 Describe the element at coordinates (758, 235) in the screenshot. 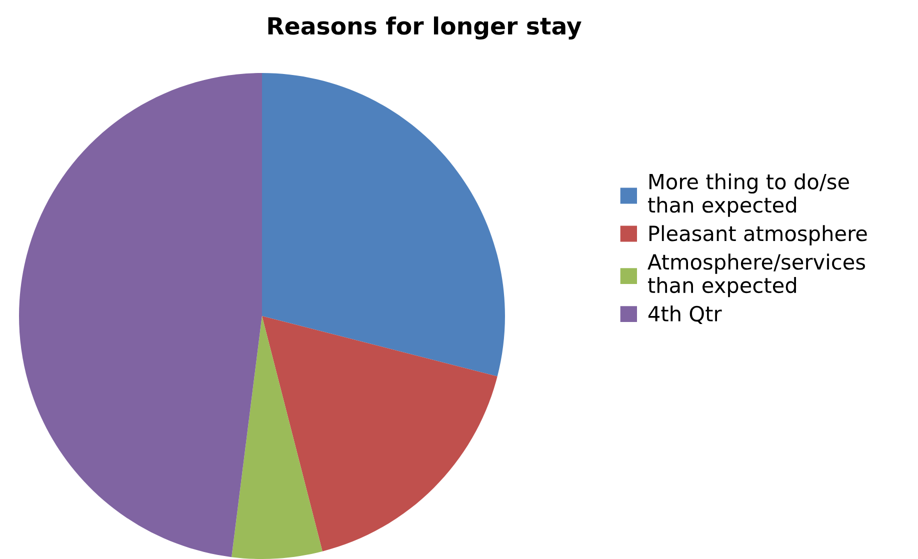

I see `legend-label: Pleasant atmosphere` at that location.